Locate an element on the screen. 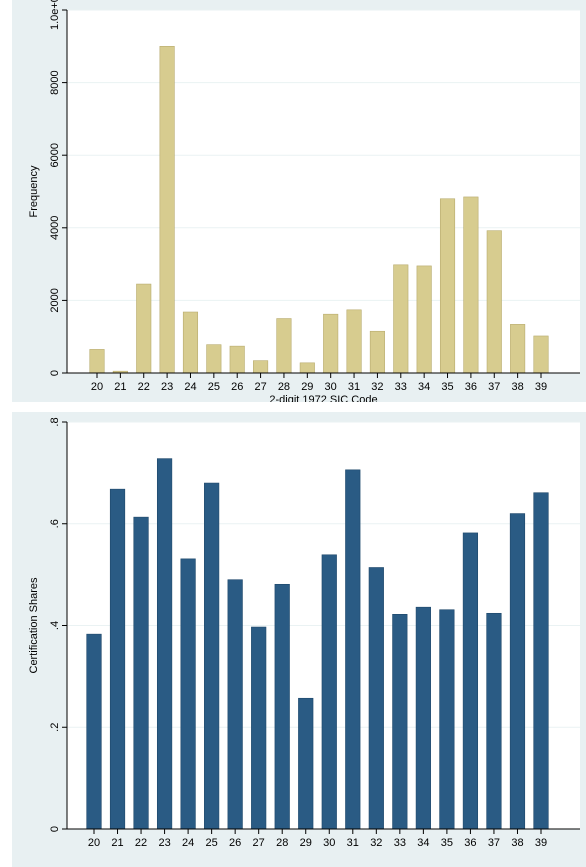 The image size is (586, 867). x-axis-title: 2-digit 1972 SIC Code is located at coordinates (323, 398).